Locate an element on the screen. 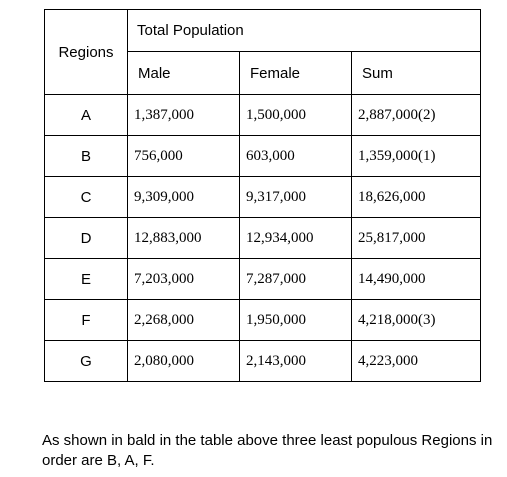  table-row: G 2,080,000 2,143,000 4,223,000 is located at coordinates (262, 361).